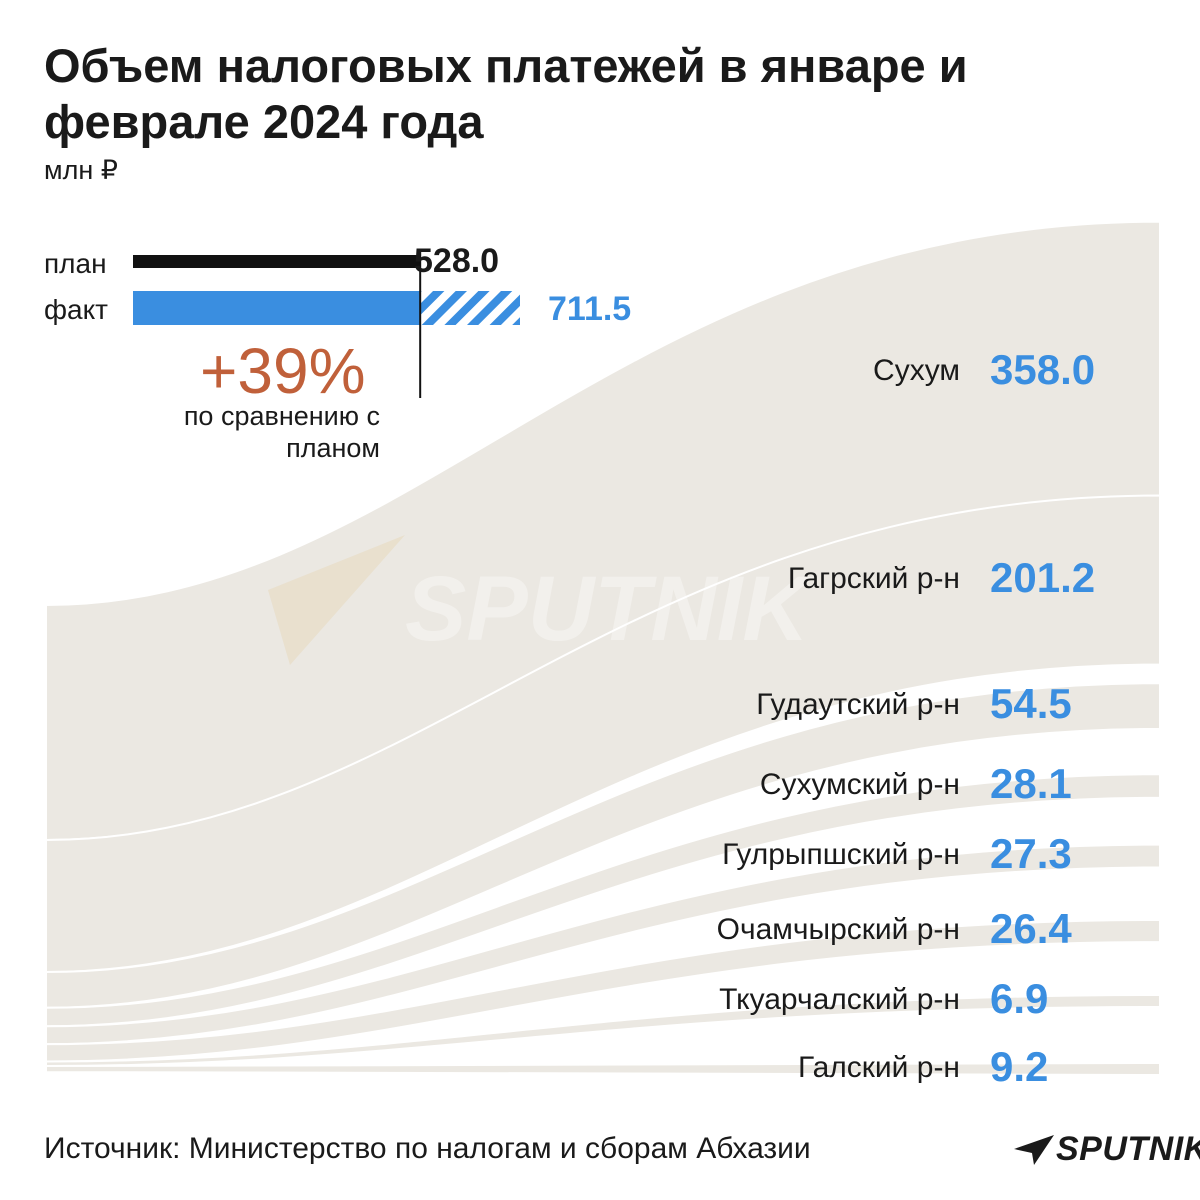 Image resolution: width=1200 pixels, height=1200 pixels. What do you see at coordinates (839, 999) in the screenshot?
I see `region-label: Ткуарчалский р-н` at bounding box center [839, 999].